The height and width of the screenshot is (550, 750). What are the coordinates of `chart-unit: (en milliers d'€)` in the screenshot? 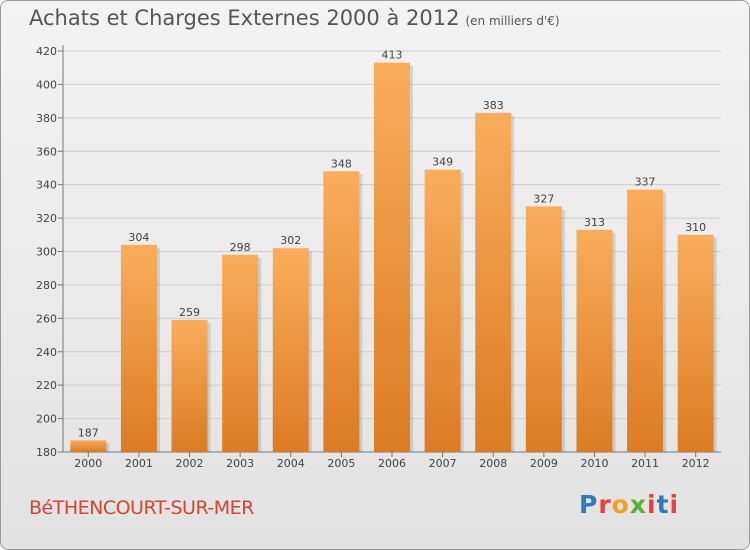 It's located at (512, 21).